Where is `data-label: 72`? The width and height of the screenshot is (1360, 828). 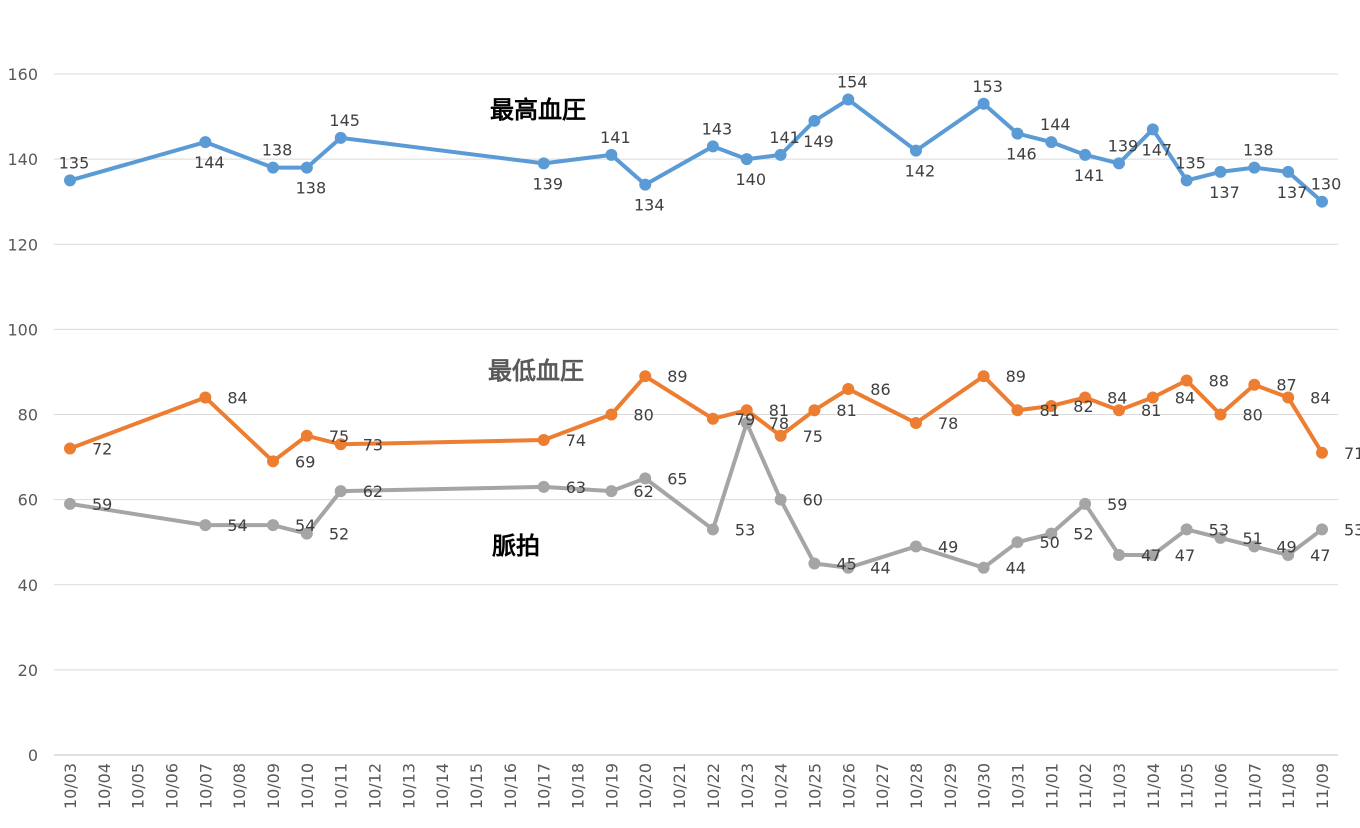 data-label: 72 is located at coordinates (102, 449).